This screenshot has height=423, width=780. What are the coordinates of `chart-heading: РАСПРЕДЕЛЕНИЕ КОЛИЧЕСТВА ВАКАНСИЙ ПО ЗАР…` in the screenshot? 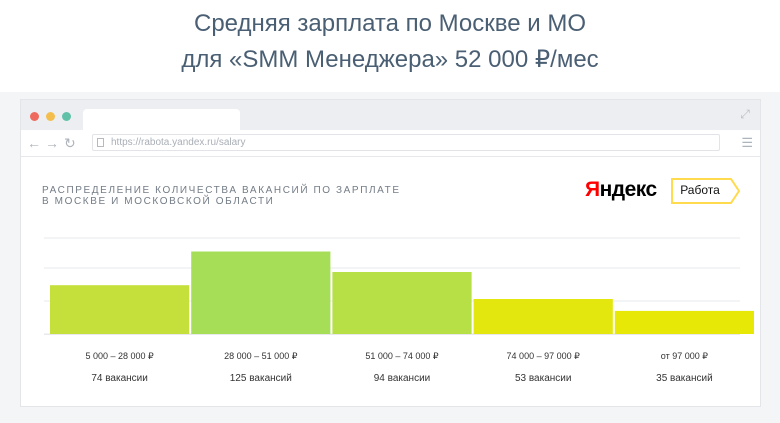 It's located at (221, 196).